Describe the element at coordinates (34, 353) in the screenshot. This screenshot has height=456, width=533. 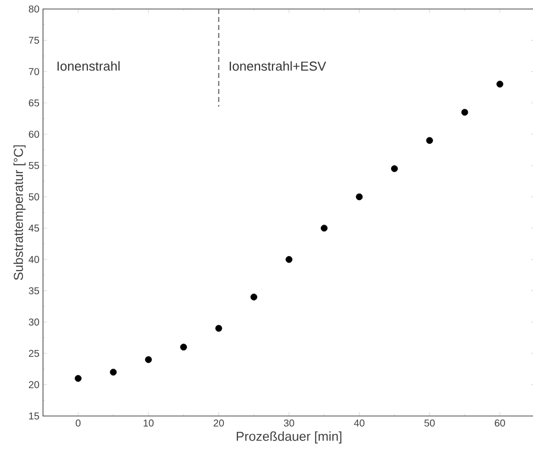
I see `y-tick-label: 25` at that location.